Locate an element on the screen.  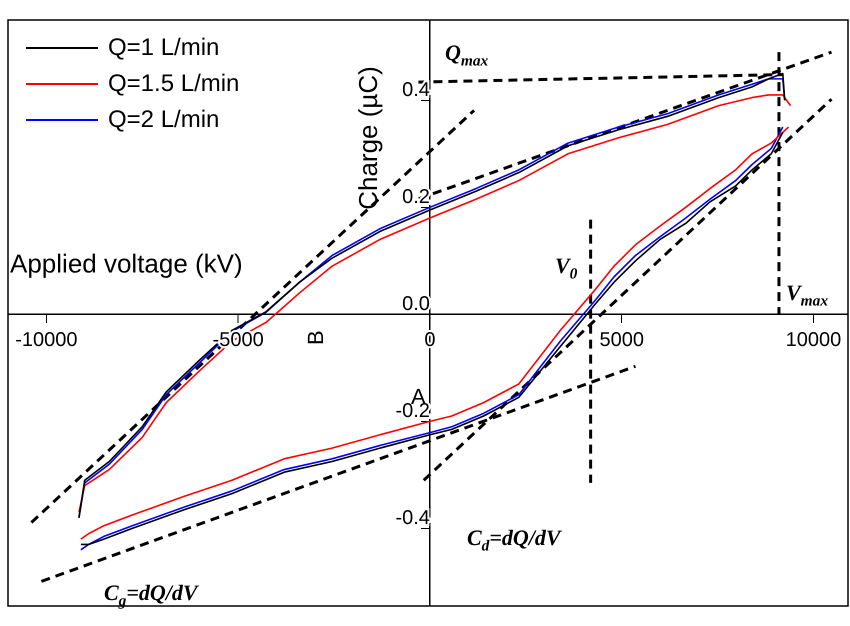
legend-label: Q=1 L/min is located at coordinates (164, 48).